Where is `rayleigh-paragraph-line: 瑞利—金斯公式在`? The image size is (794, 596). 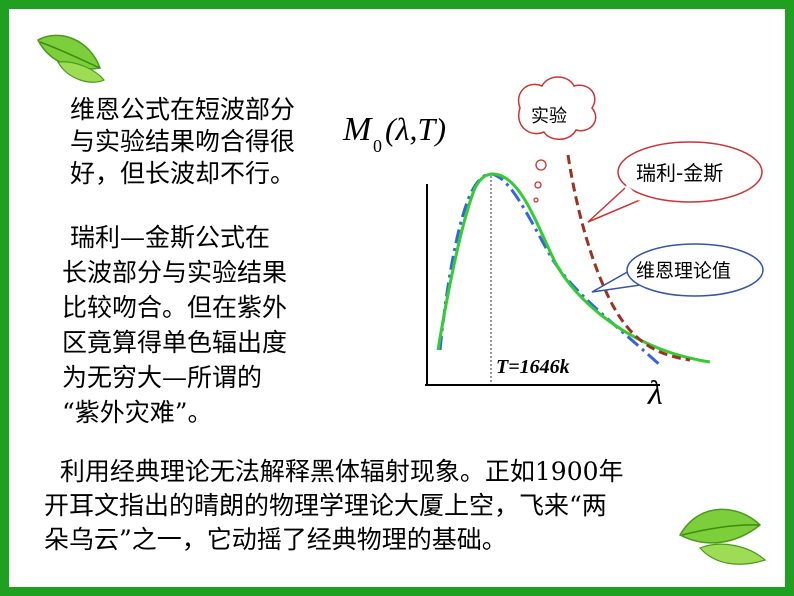
rayleigh-paragraph-line: 瑞利—金斯公式在 is located at coordinates (166, 237).